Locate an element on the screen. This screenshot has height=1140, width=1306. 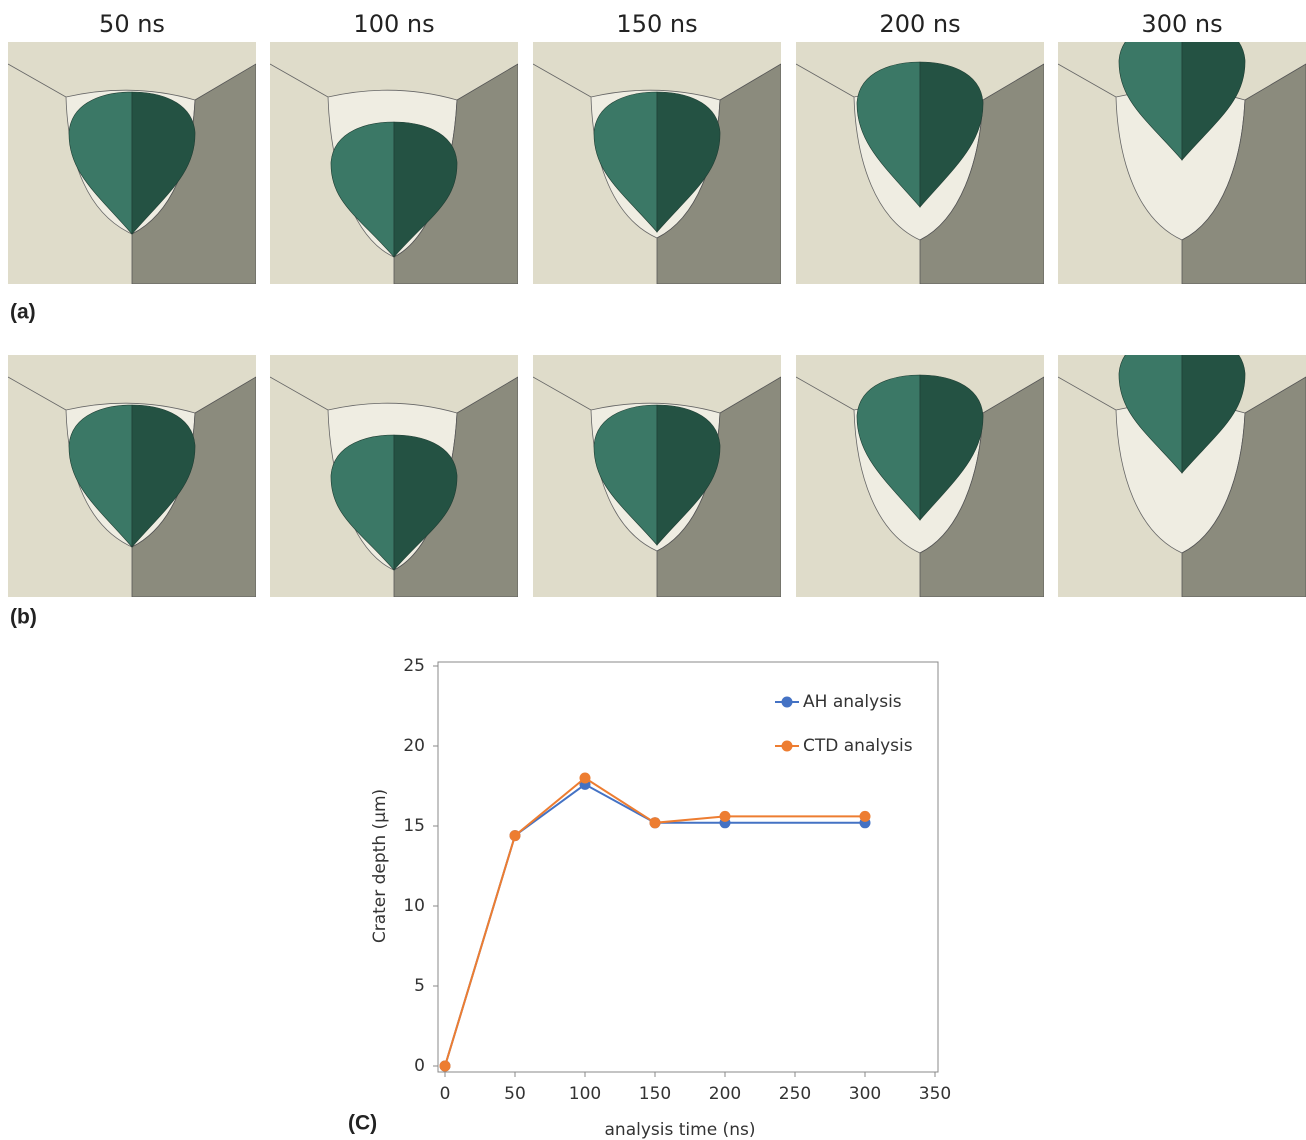
plot-frame is located at coordinates (688, 867).